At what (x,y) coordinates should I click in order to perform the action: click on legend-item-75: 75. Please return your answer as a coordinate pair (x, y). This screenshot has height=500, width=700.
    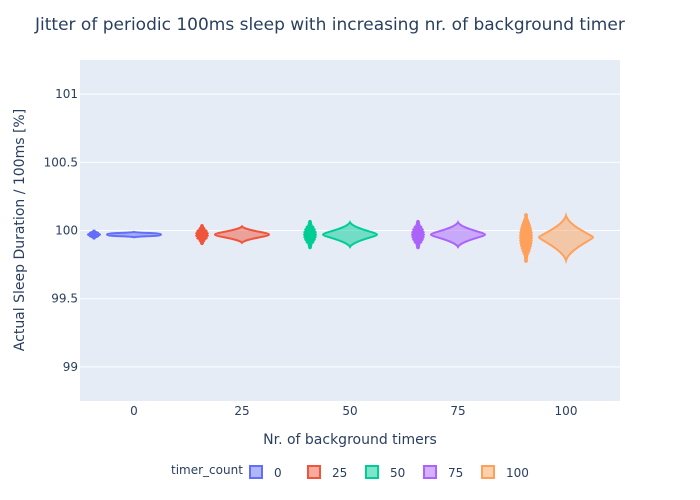
    Looking at the image, I should click on (443, 472).